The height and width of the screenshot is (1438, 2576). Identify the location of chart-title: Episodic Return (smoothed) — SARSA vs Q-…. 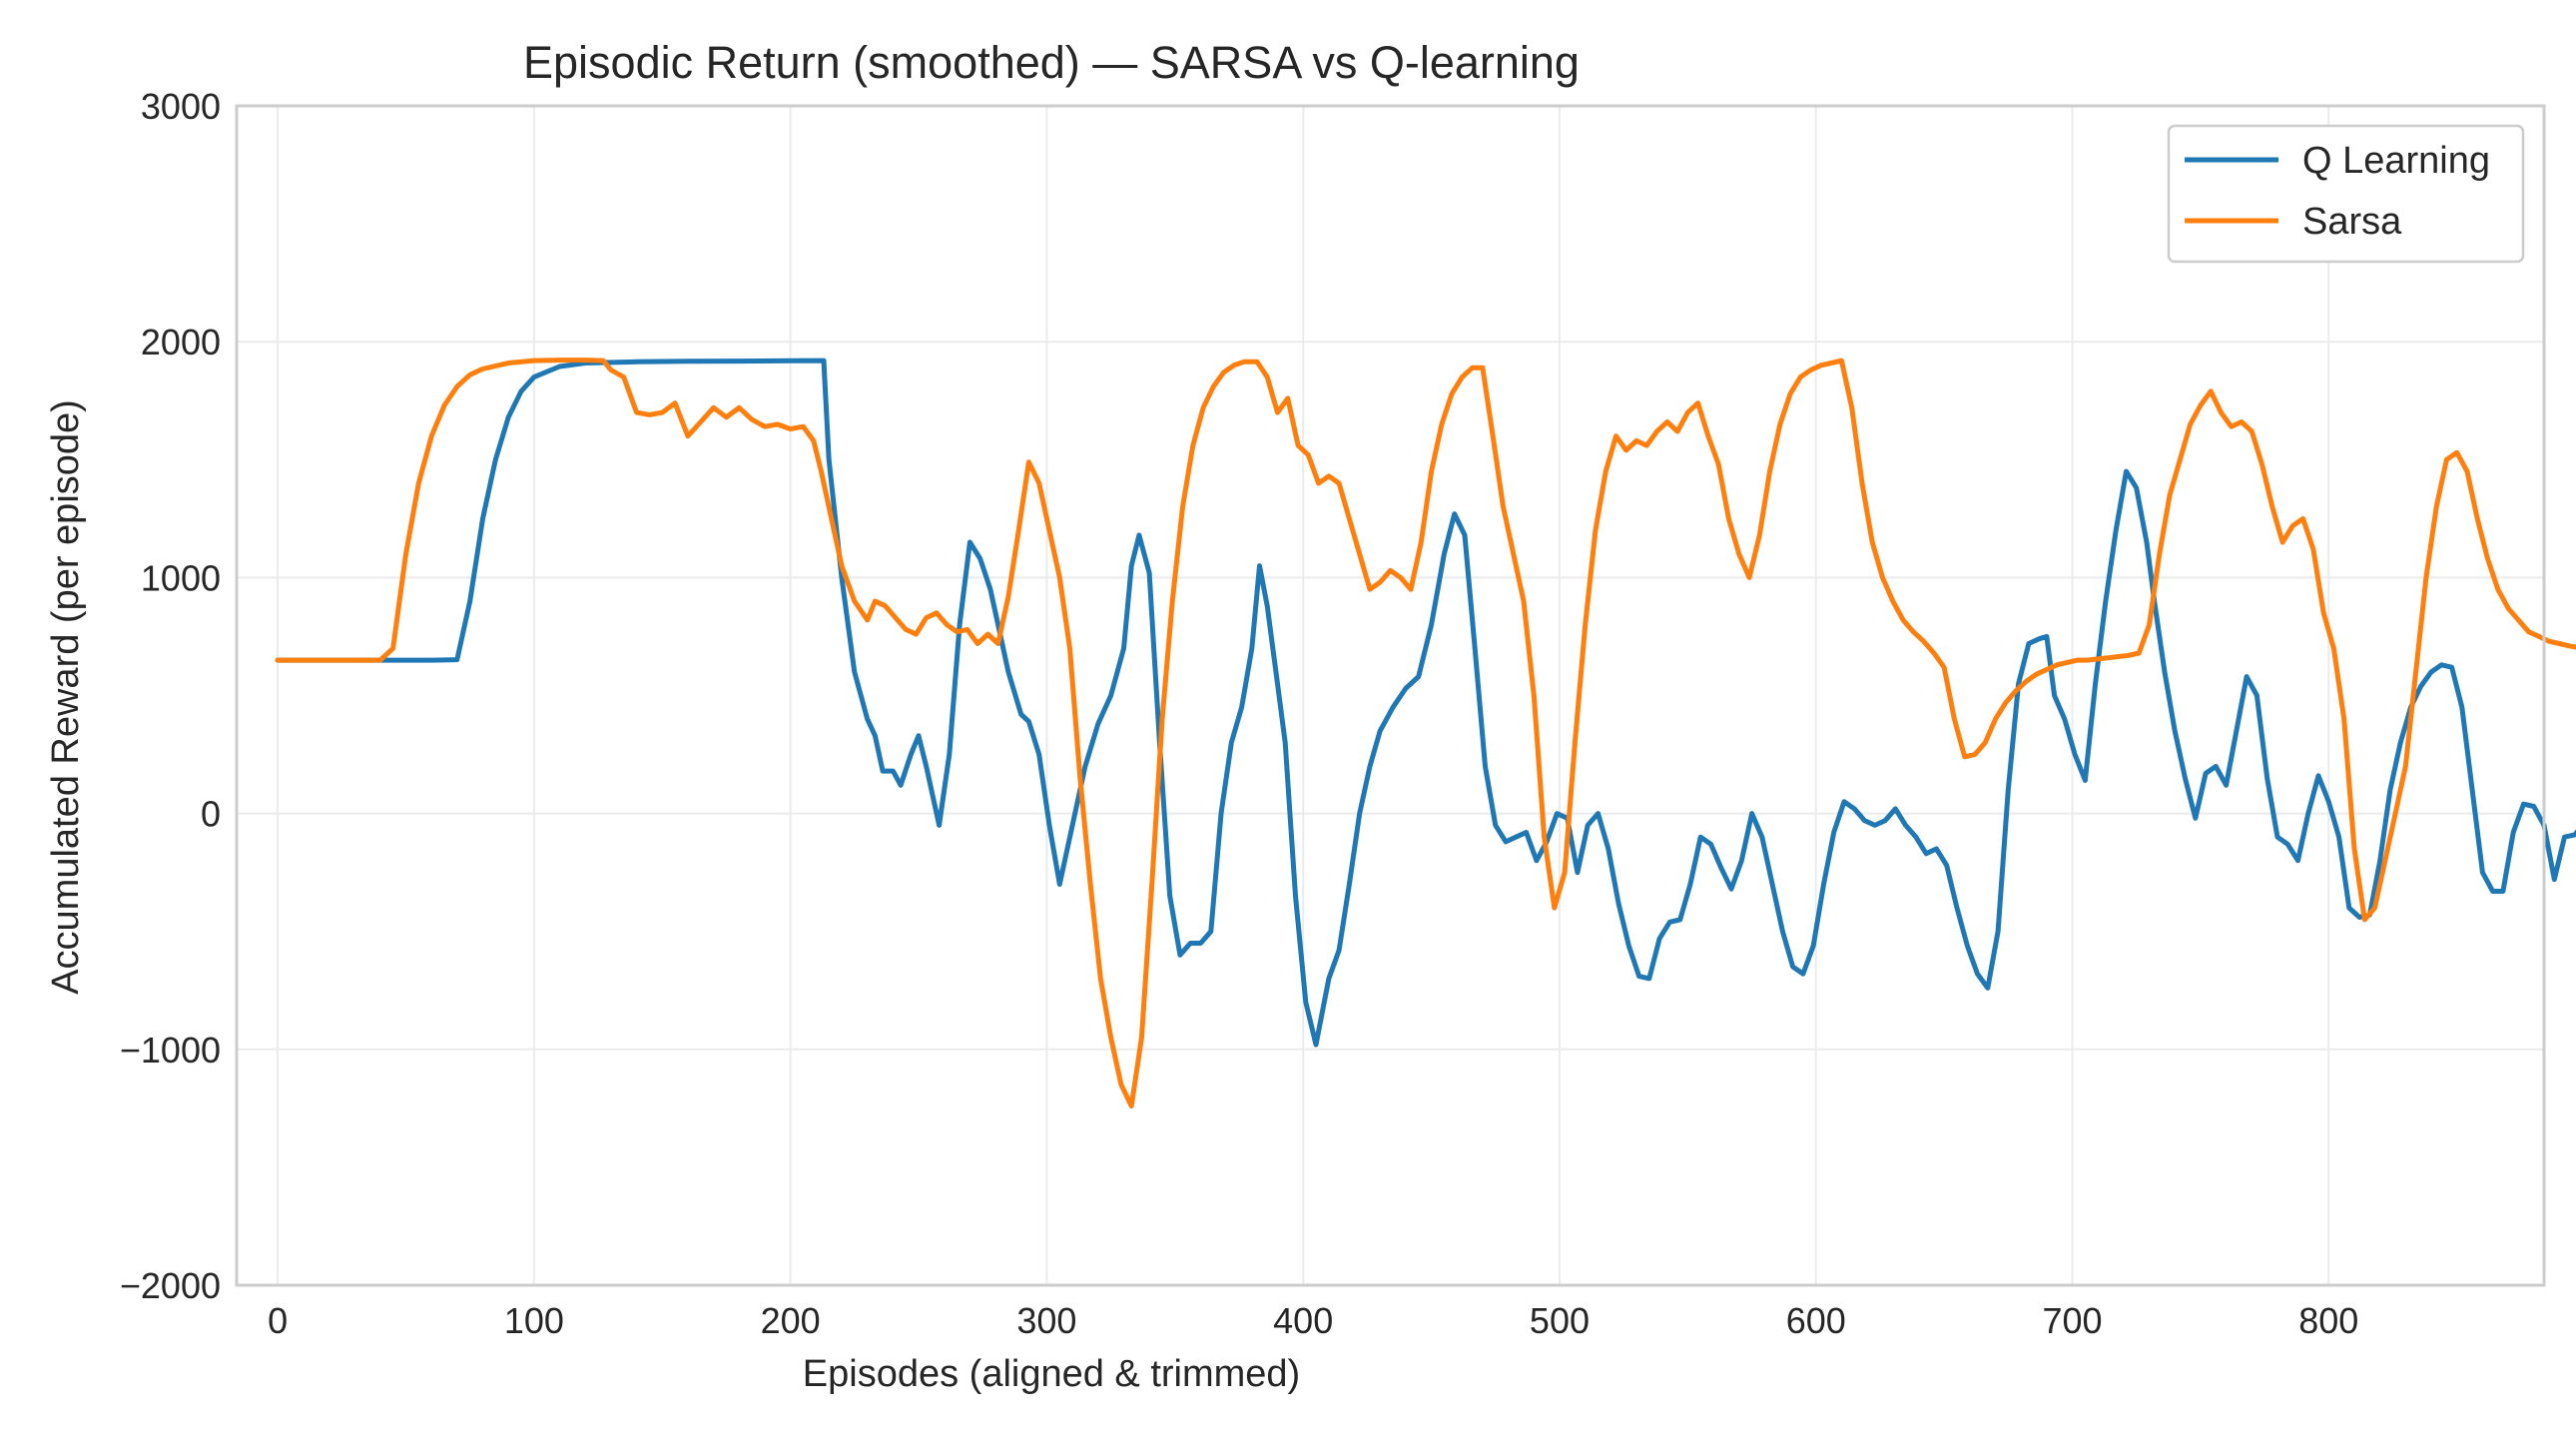
(1051, 62).